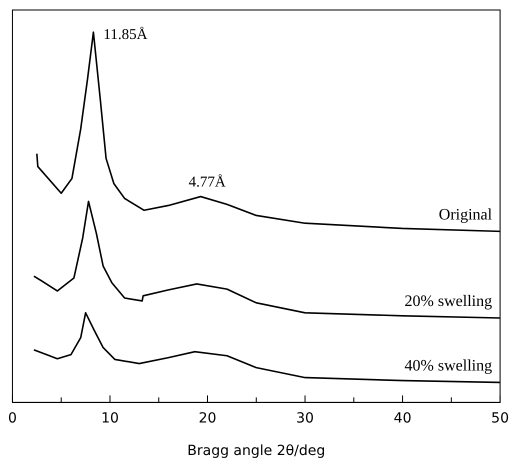 This screenshot has height=468, width=517. I want to click on x-tick-label: 10, so click(110, 418).